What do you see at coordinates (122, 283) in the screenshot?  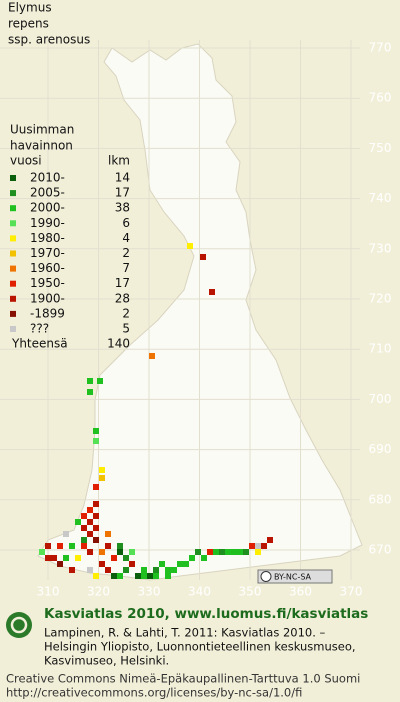 I see `legend-count: 17` at bounding box center [122, 283].